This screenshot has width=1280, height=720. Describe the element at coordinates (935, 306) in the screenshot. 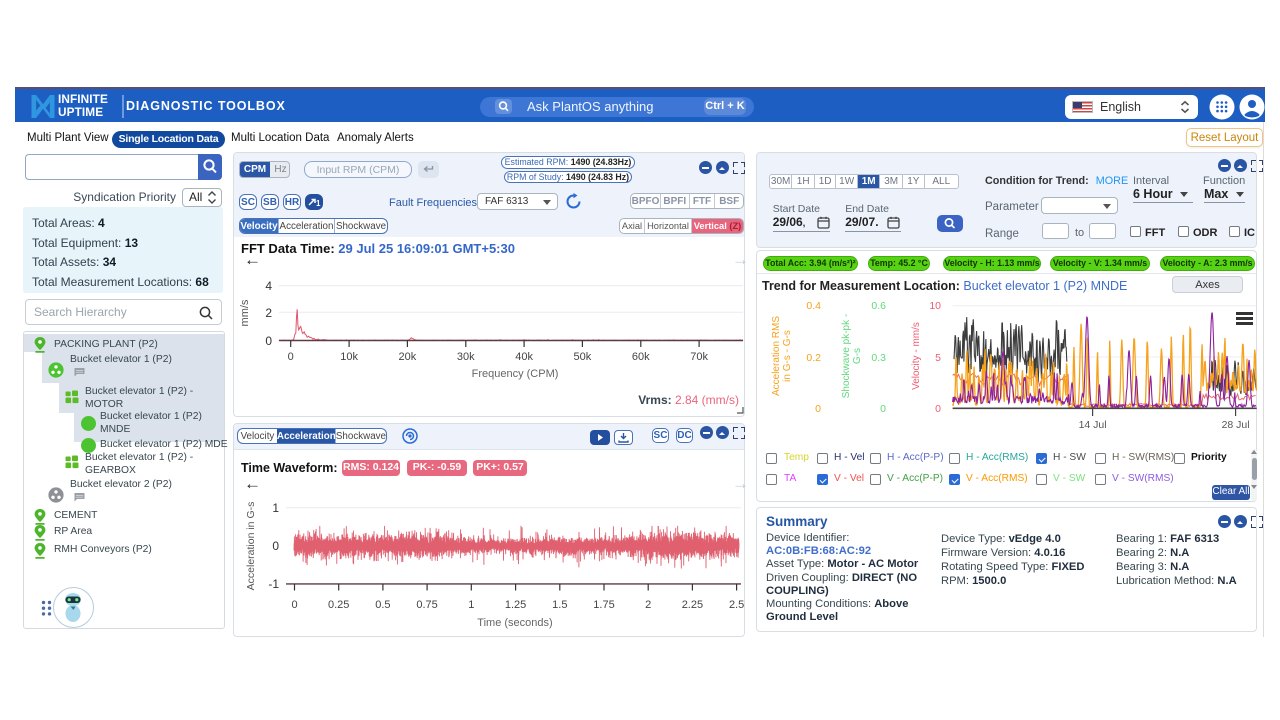

I see `svg-text: 10` at that location.